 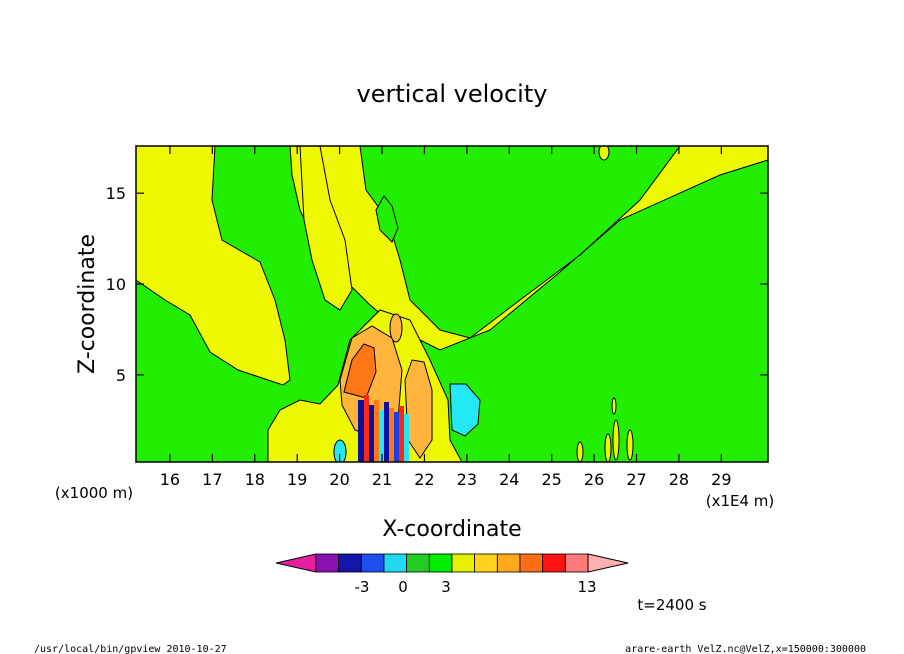 What do you see at coordinates (605, 304) in the screenshot?
I see `small-cells-right` at bounding box center [605, 304].